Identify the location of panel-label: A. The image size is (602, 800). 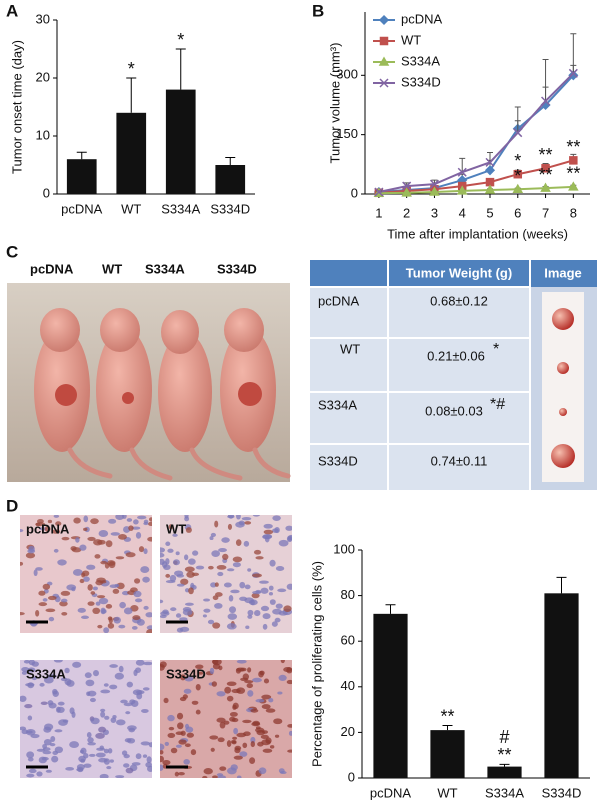
(12, 10).